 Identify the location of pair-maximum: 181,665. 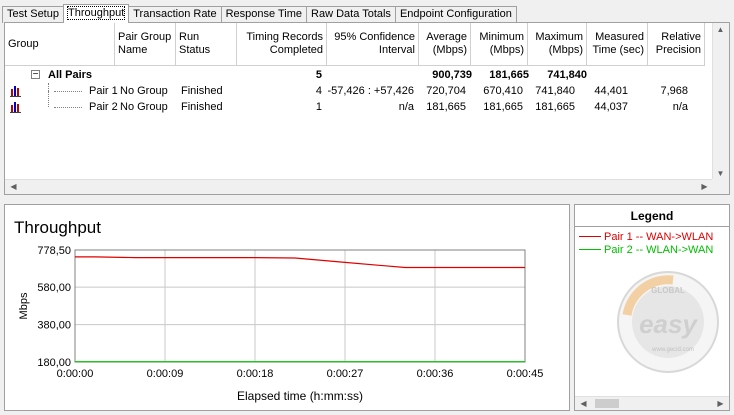
(555, 107).